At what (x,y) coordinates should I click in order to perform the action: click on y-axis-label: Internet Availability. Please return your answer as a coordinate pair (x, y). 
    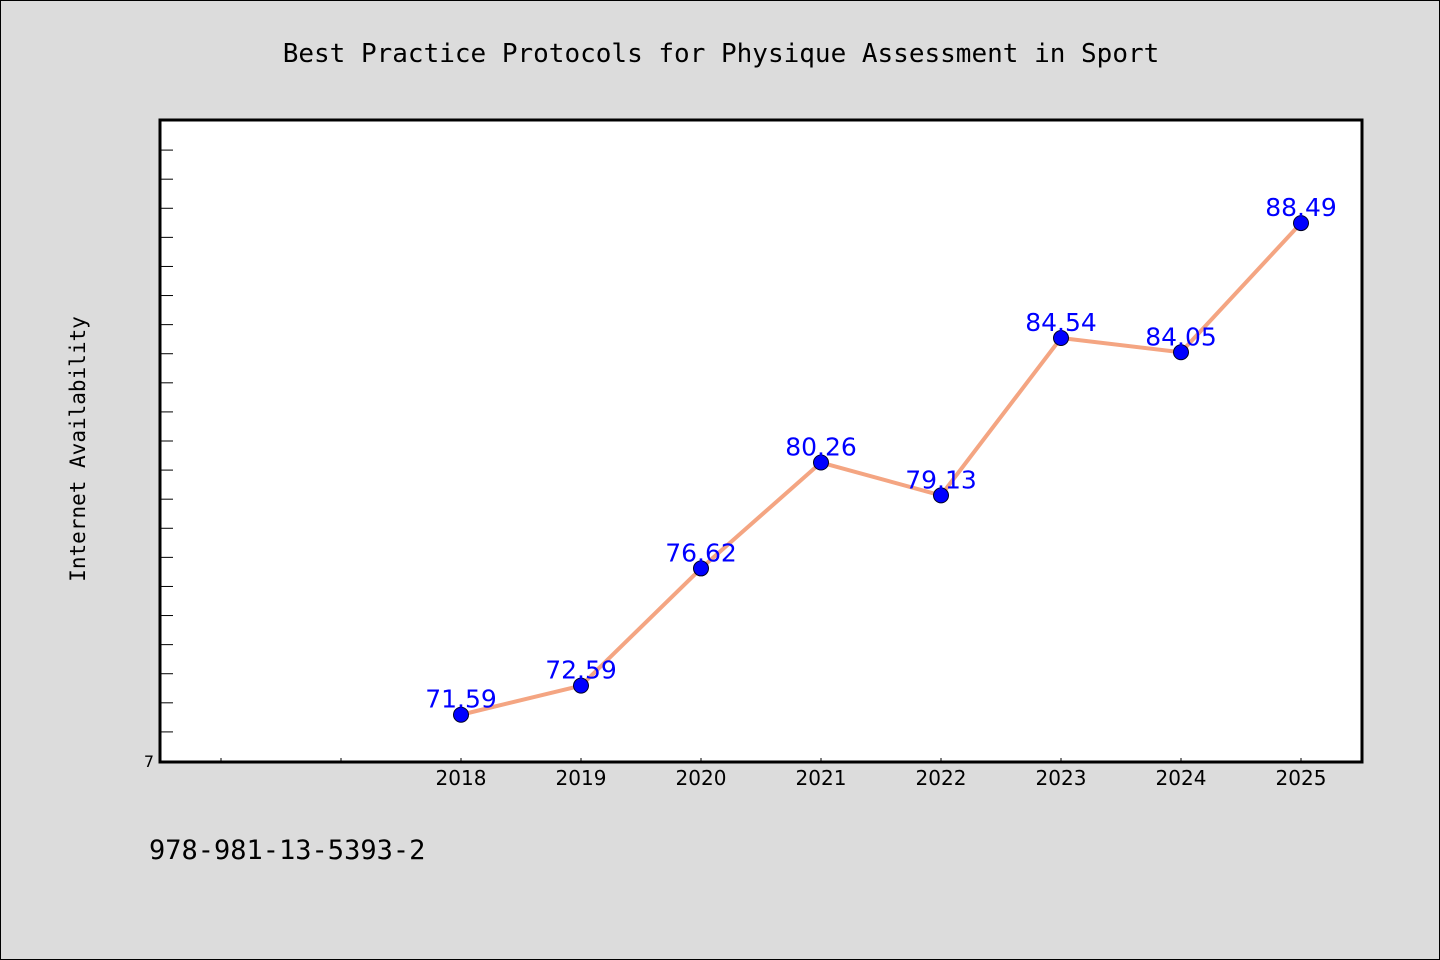
    Looking at the image, I should click on (78, 449).